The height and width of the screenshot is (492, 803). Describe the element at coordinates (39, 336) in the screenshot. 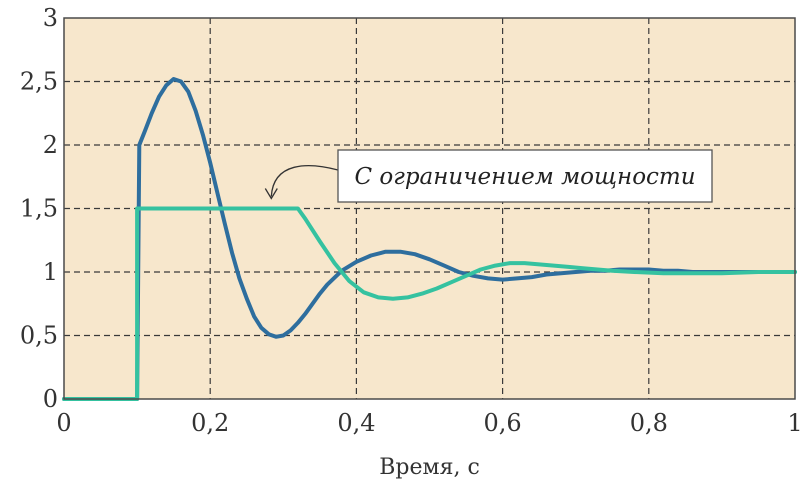

I see `y-tick-label: 0,5` at that location.